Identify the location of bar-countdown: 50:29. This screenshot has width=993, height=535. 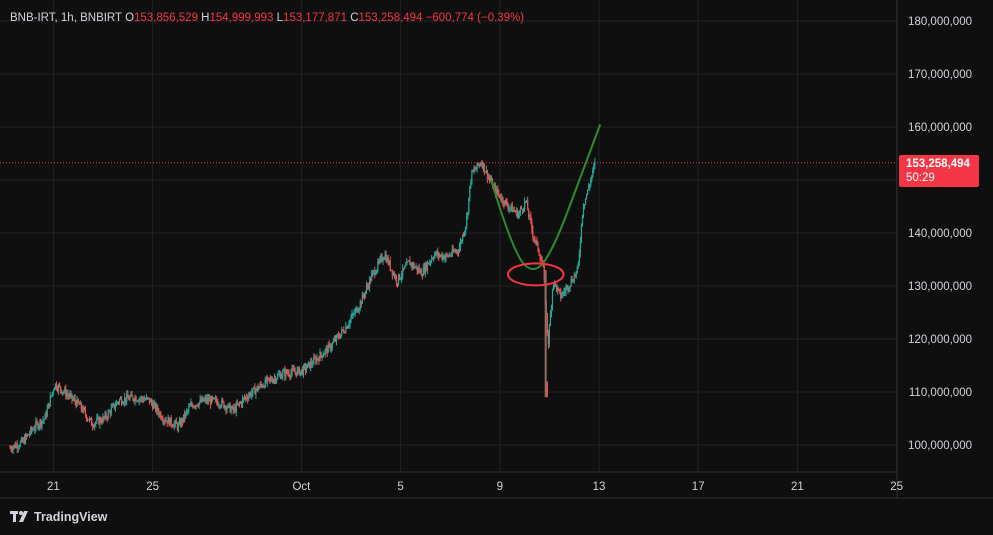
(920, 178).